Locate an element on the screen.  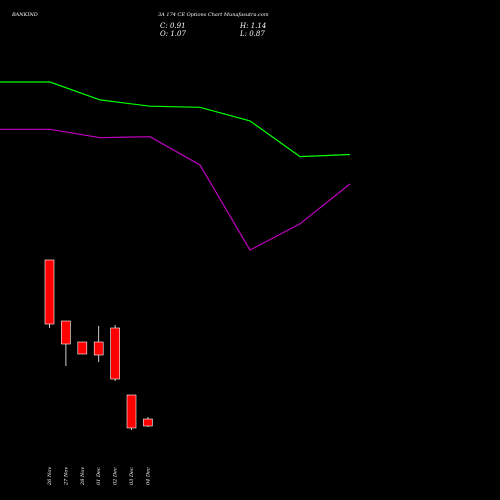
close-value: C: 0.91 is located at coordinates (173, 26).